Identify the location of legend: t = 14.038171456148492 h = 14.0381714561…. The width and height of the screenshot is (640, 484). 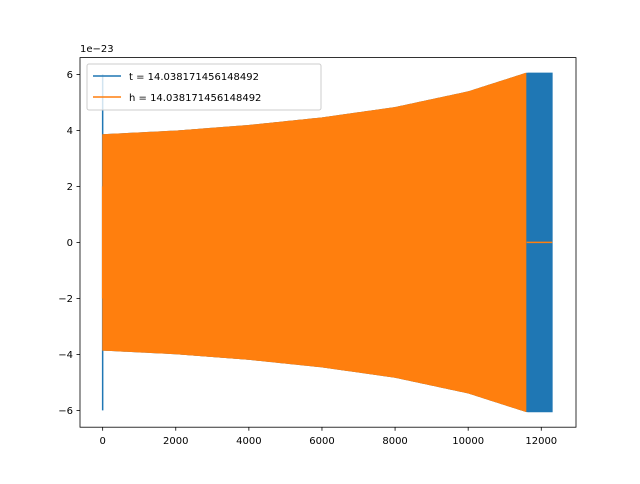
(204, 87).